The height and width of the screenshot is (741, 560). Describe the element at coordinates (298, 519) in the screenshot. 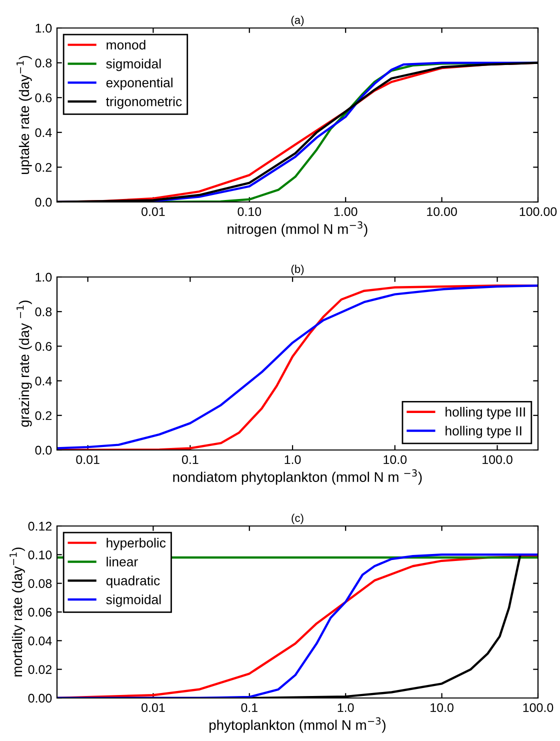

I see `chart-title: (c)` at that location.